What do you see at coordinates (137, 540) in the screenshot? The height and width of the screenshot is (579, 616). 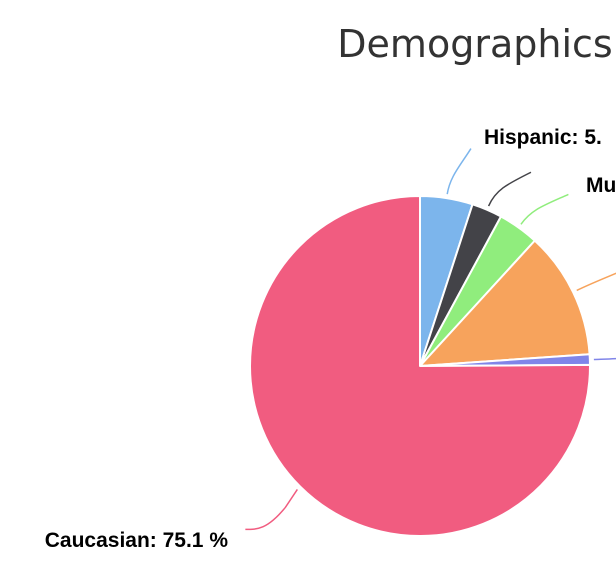 I see `data-label-caucasian: Caucasian: 75.1 %` at bounding box center [137, 540].